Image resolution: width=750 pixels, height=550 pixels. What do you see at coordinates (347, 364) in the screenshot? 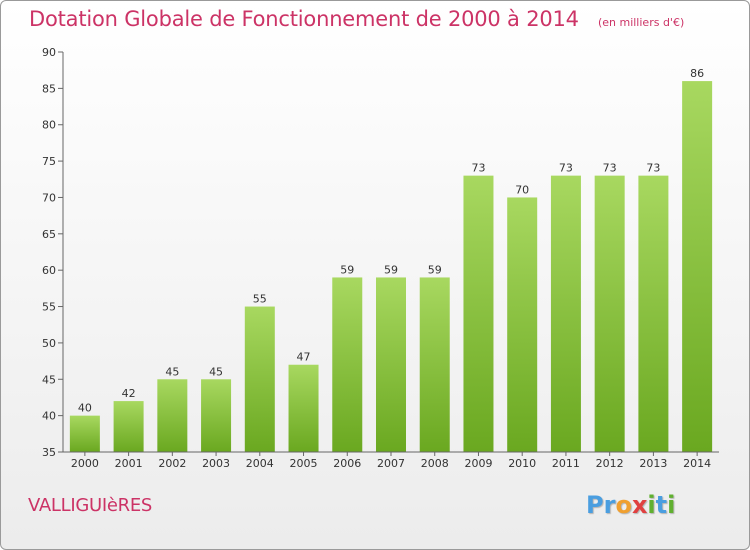
I see `bar-2006` at bounding box center [347, 364].